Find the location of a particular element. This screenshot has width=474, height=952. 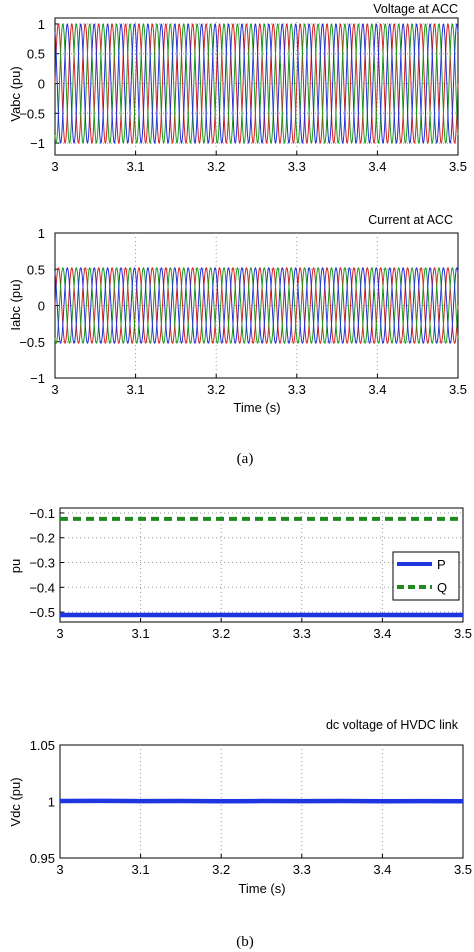

chart-title: Current at ACC is located at coordinates (410, 220).